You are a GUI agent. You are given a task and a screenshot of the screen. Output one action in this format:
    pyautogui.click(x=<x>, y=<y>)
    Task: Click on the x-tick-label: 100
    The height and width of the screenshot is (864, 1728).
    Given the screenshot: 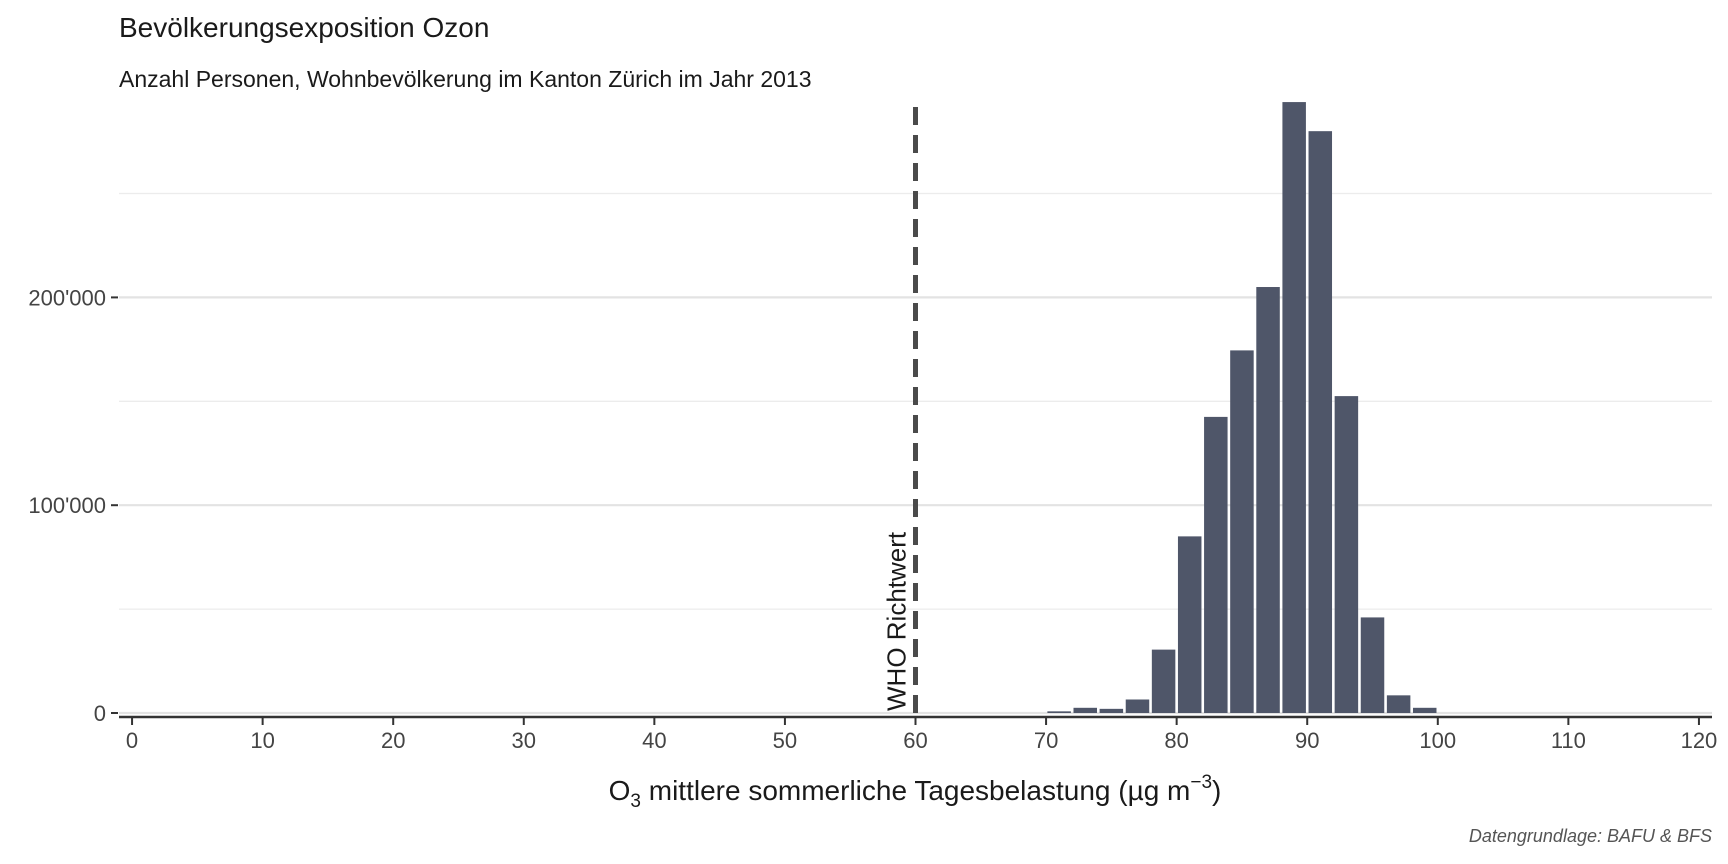 What is the action you would take?
    pyautogui.click(x=1437, y=740)
    